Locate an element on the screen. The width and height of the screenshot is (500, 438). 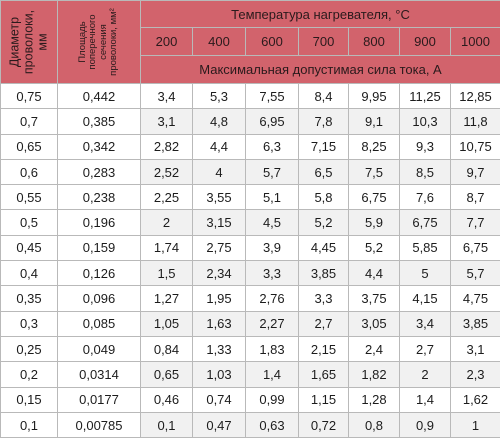
cell-current: 5,8 is located at coordinates (324, 197).